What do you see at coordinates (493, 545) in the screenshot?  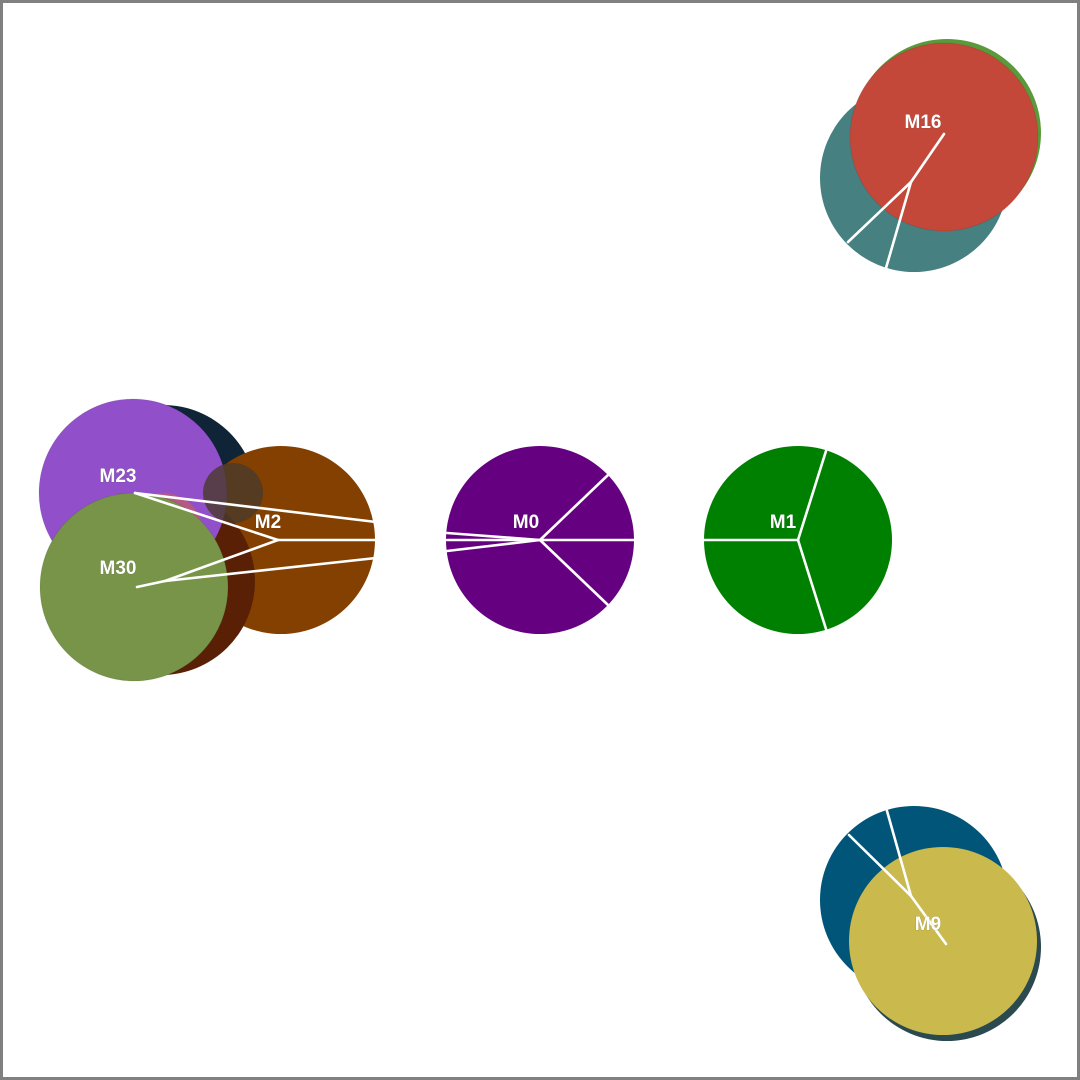 I see `edge-m0-left-c` at bounding box center [493, 545].